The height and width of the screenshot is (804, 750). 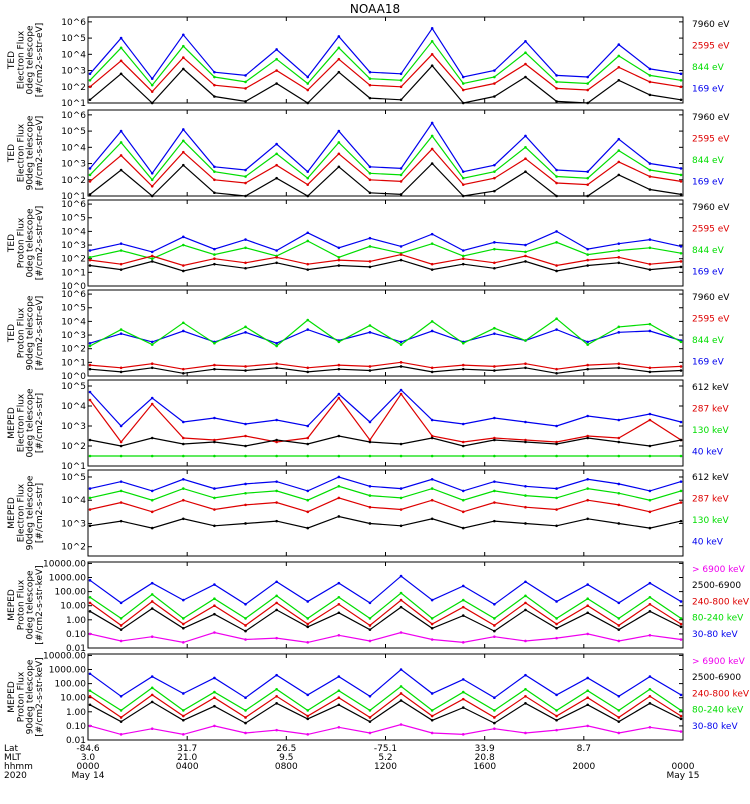 I want to click on legend-entry: 844 eV, so click(x=708, y=341).